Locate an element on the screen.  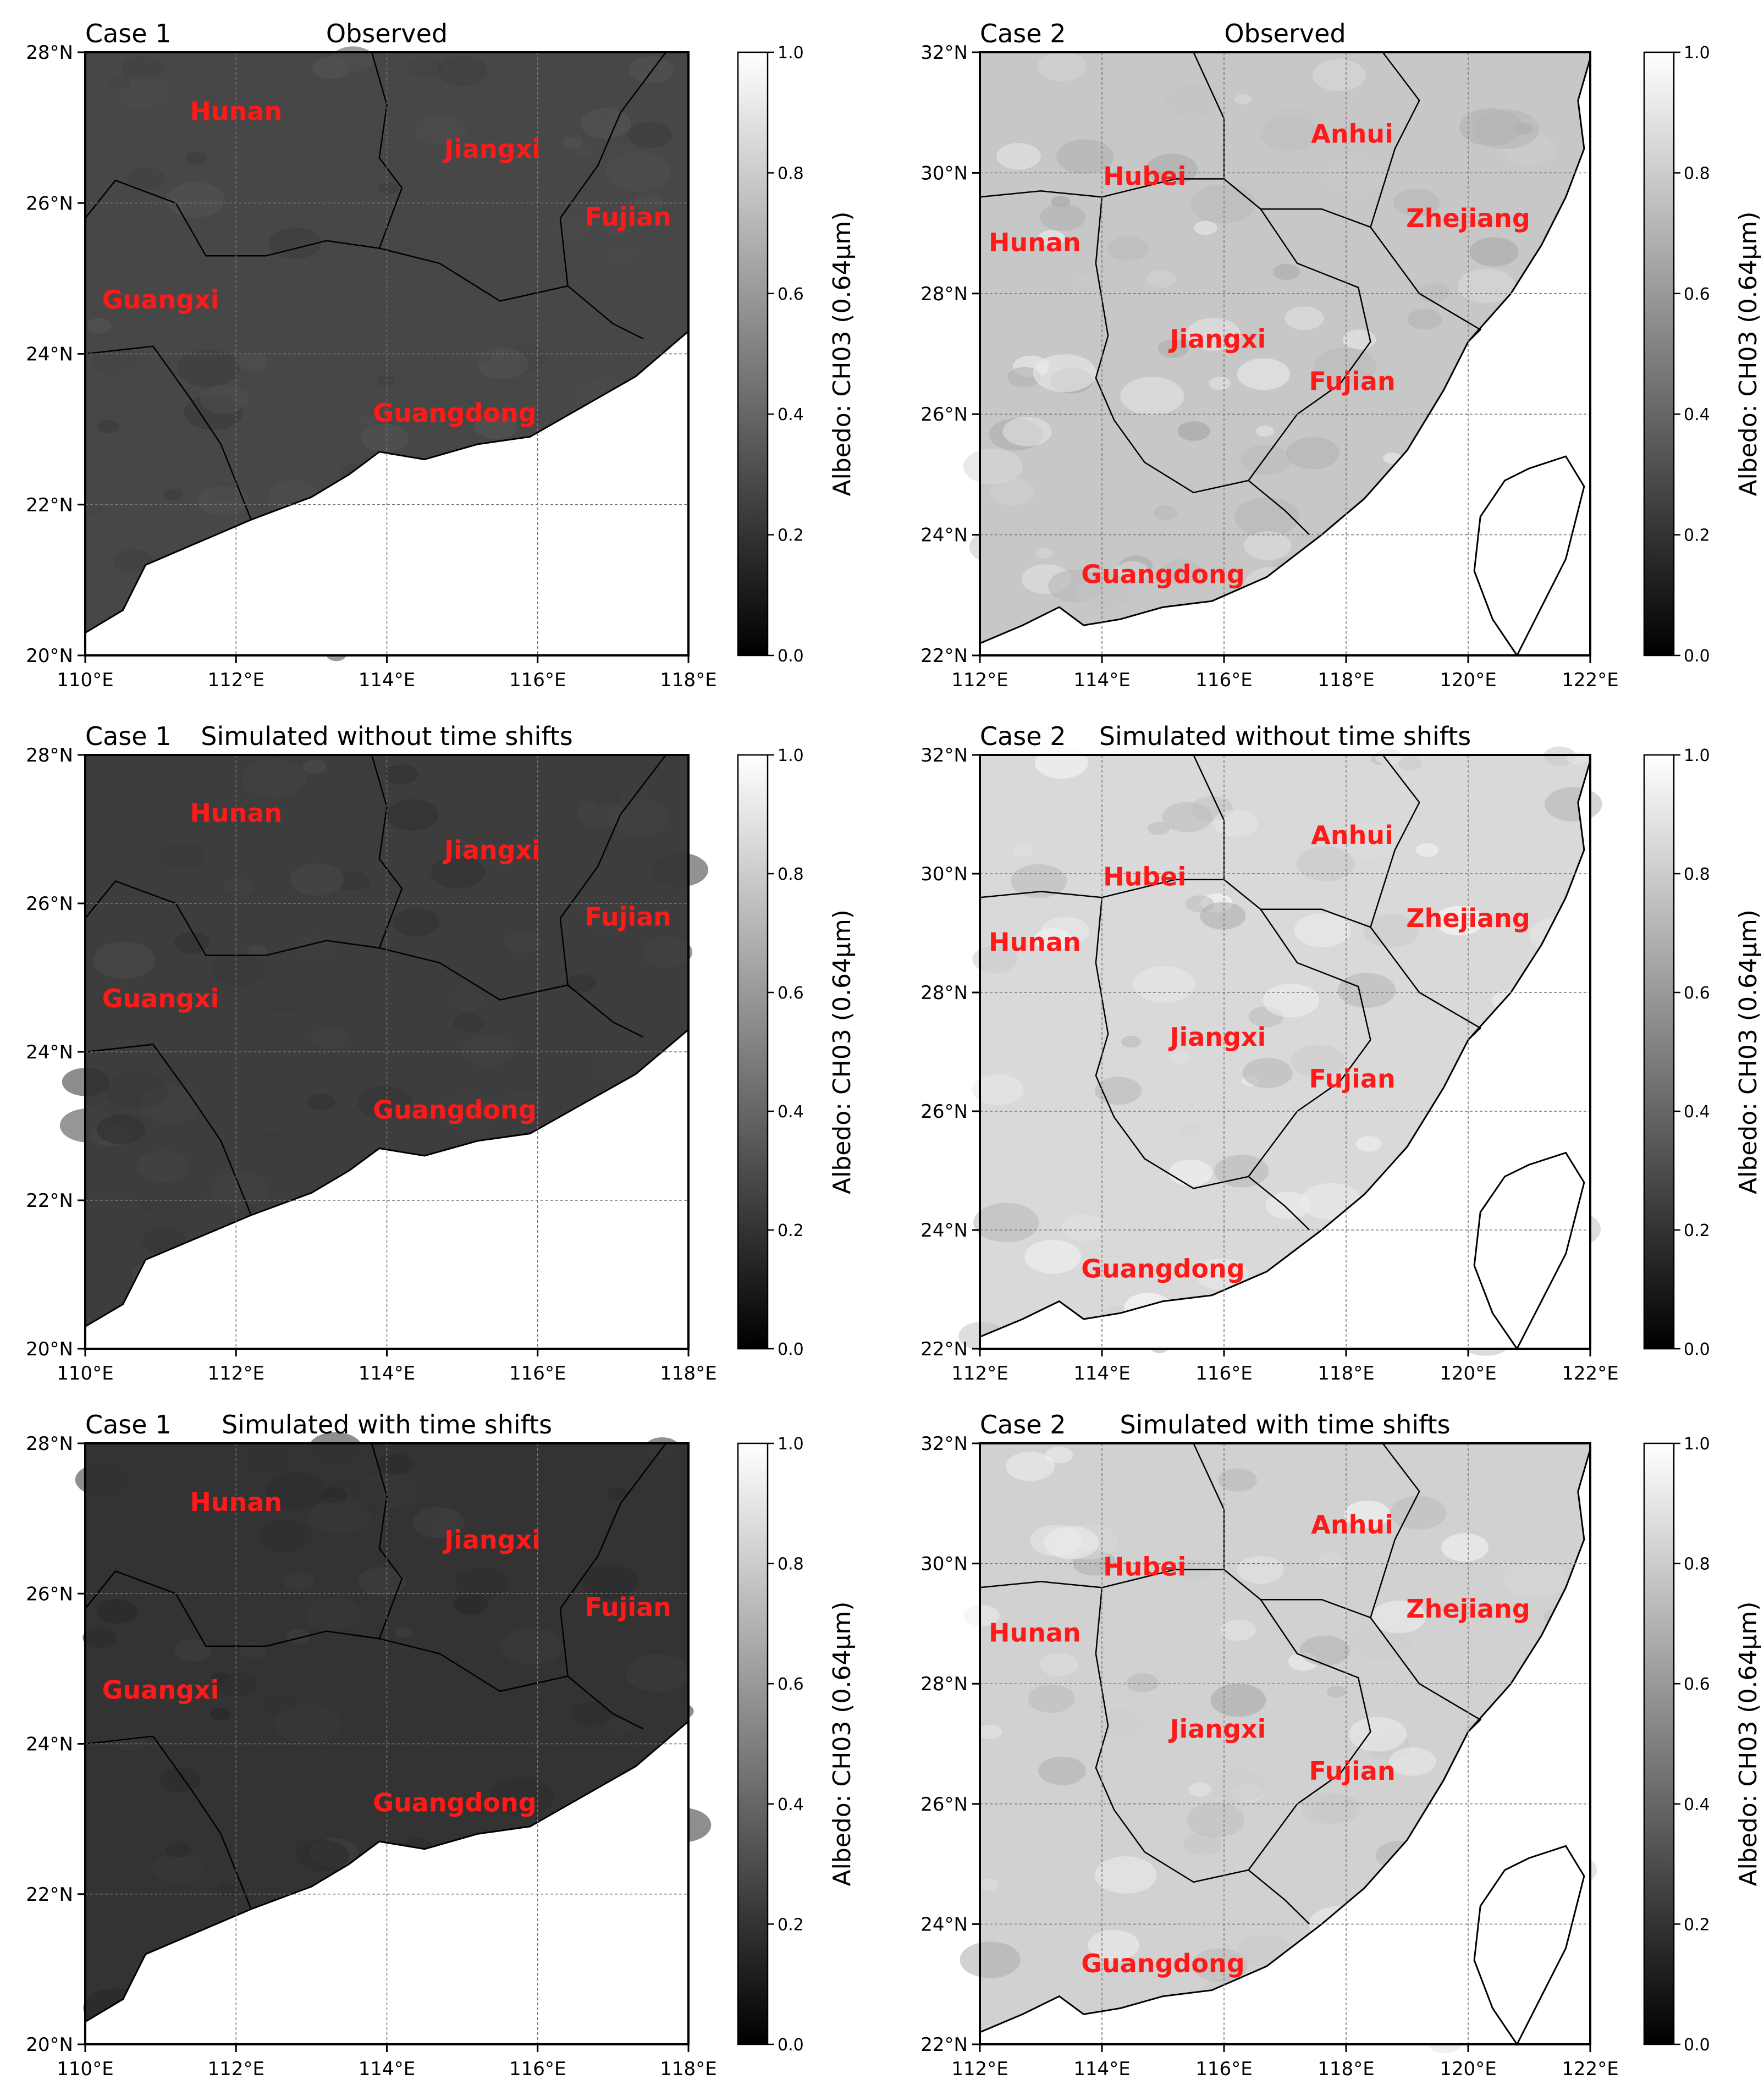
colorbar-tick-label: 0.0 is located at coordinates (791, 657).